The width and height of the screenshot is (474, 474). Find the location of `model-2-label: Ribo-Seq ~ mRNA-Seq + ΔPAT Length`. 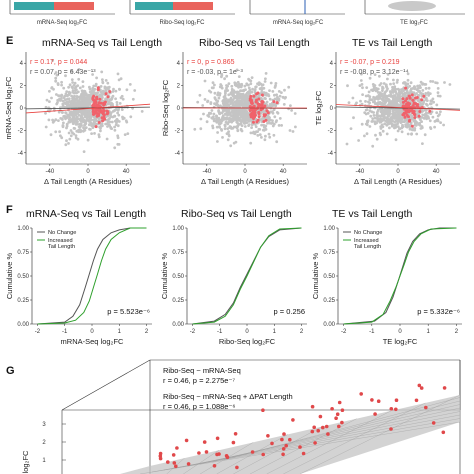

model-2-label: Ribo-Seq ~ mRNA-Seq + ΔPAT Length is located at coordinates (228, 396).